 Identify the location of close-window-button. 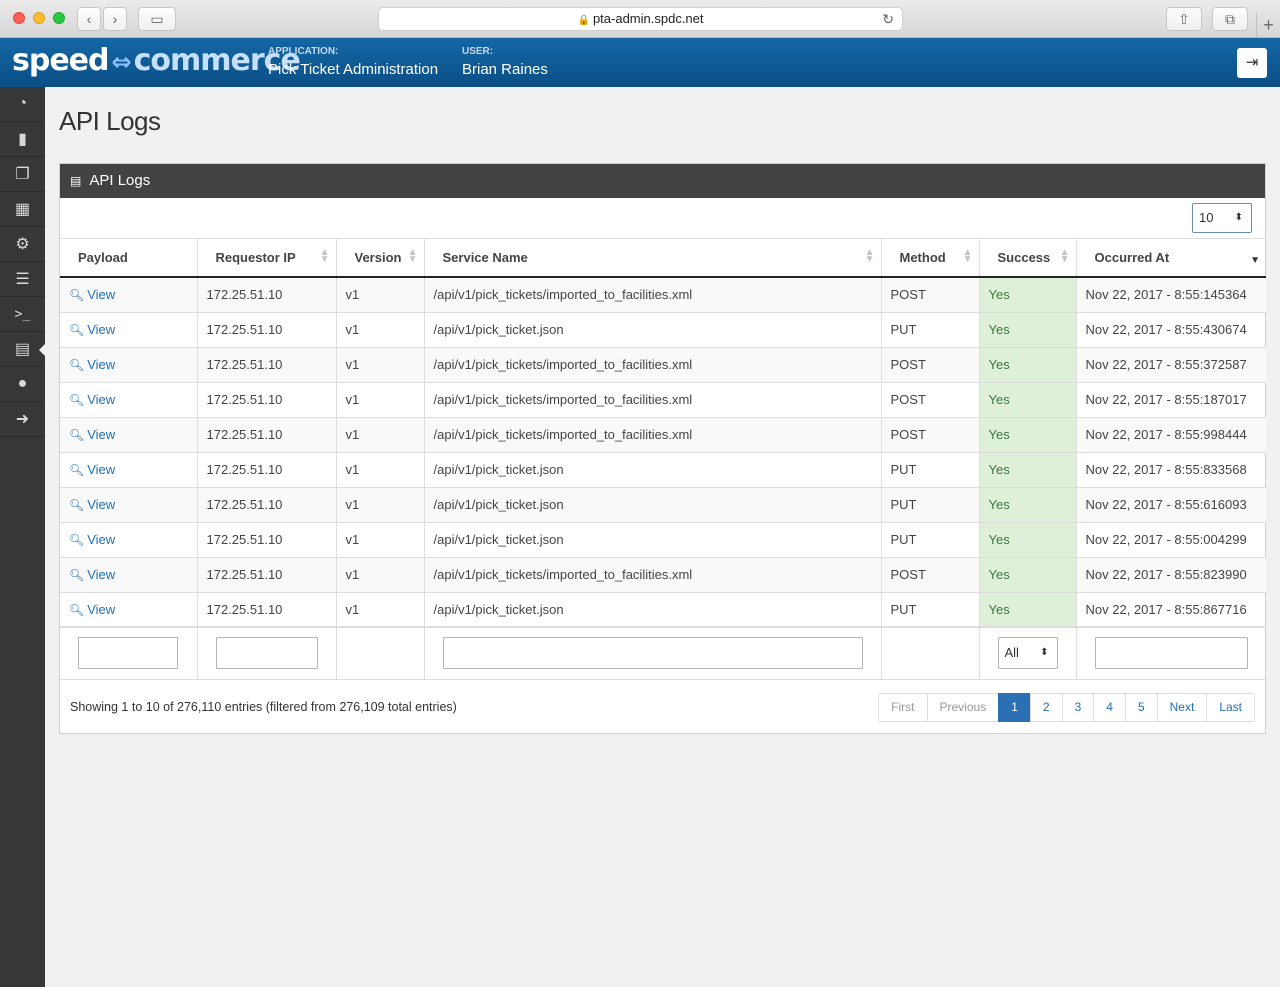
(19, 18).